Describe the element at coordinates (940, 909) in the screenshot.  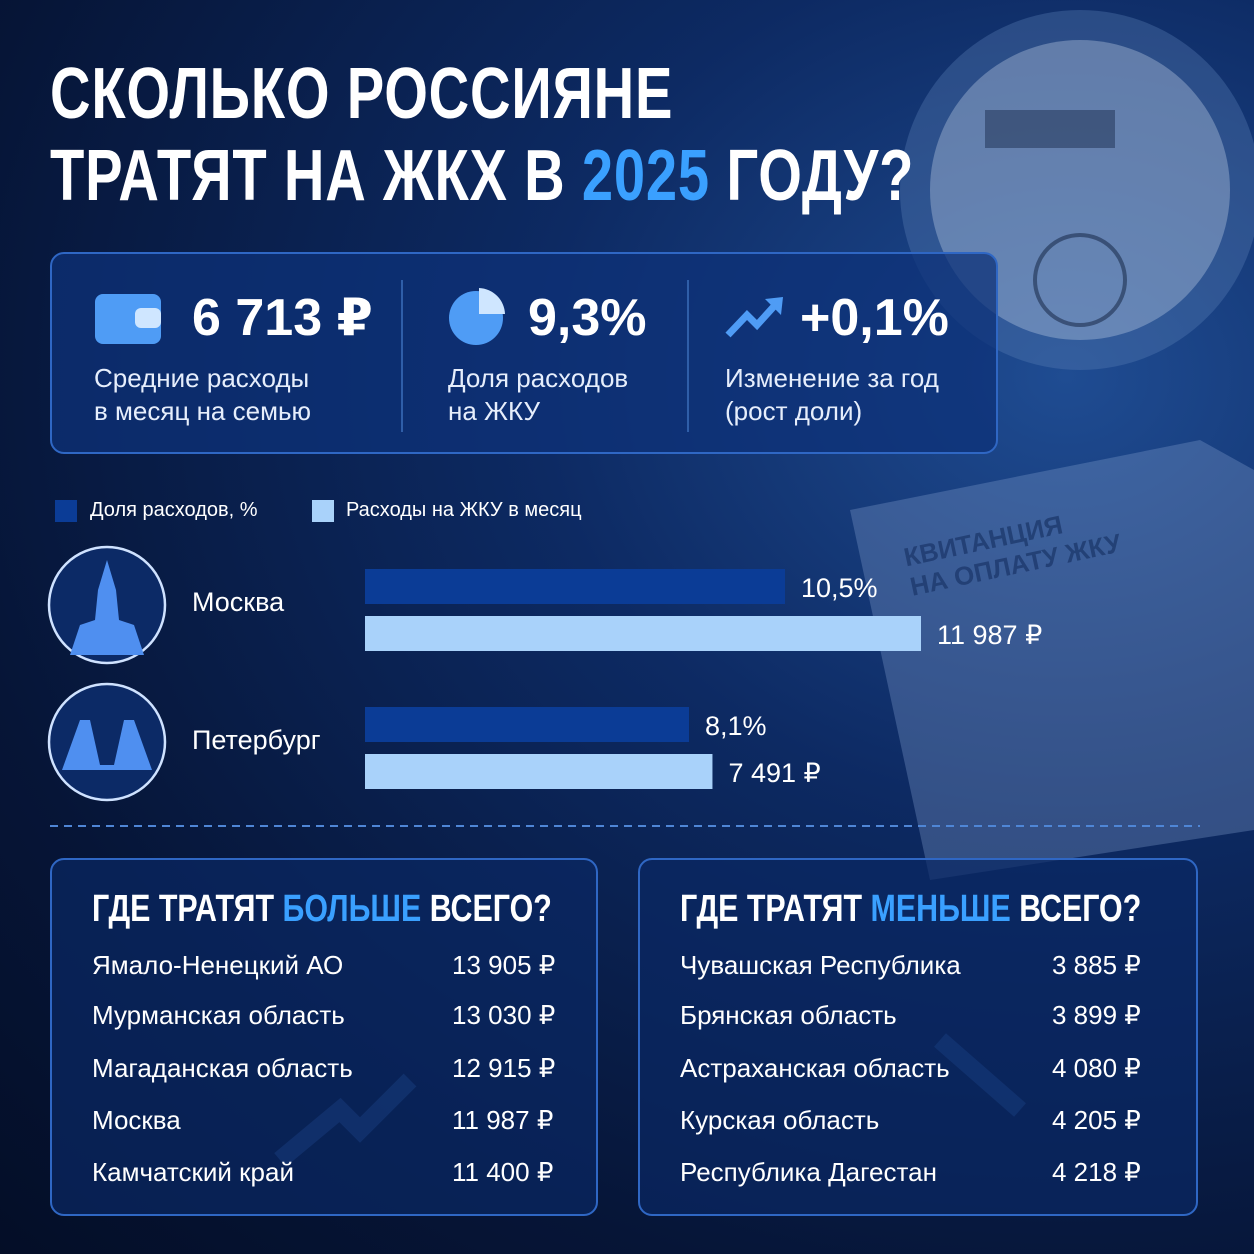
I see `panel-title-part: МЕНЬШЕ` at that location.